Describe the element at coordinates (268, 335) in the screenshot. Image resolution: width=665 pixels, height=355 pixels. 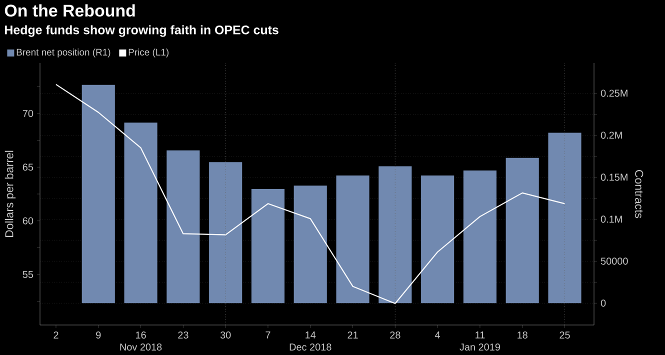
I see `x-tick-label: 7` at that location.